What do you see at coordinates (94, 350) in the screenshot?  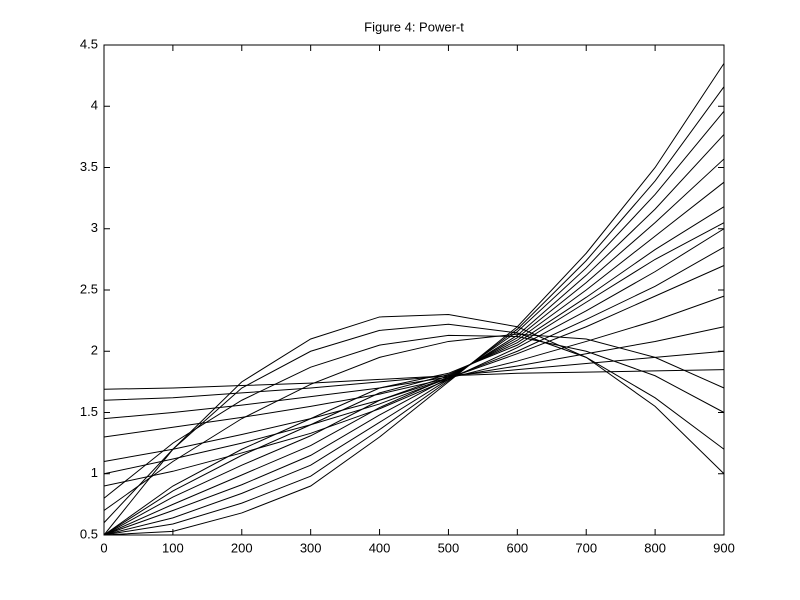 I see `y-tick-label: 2` at bounding box center [94, 350].